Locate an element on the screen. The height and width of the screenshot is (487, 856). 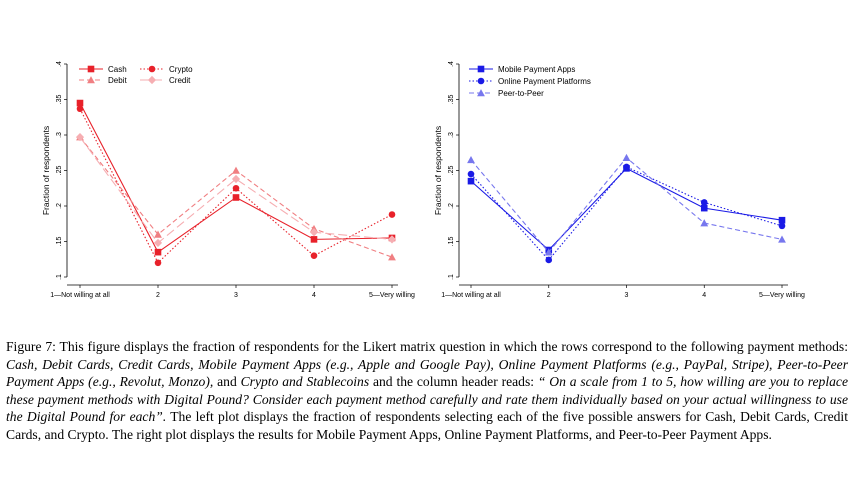
series-line-online-payment-platforms is located at coordinates (626, 213).